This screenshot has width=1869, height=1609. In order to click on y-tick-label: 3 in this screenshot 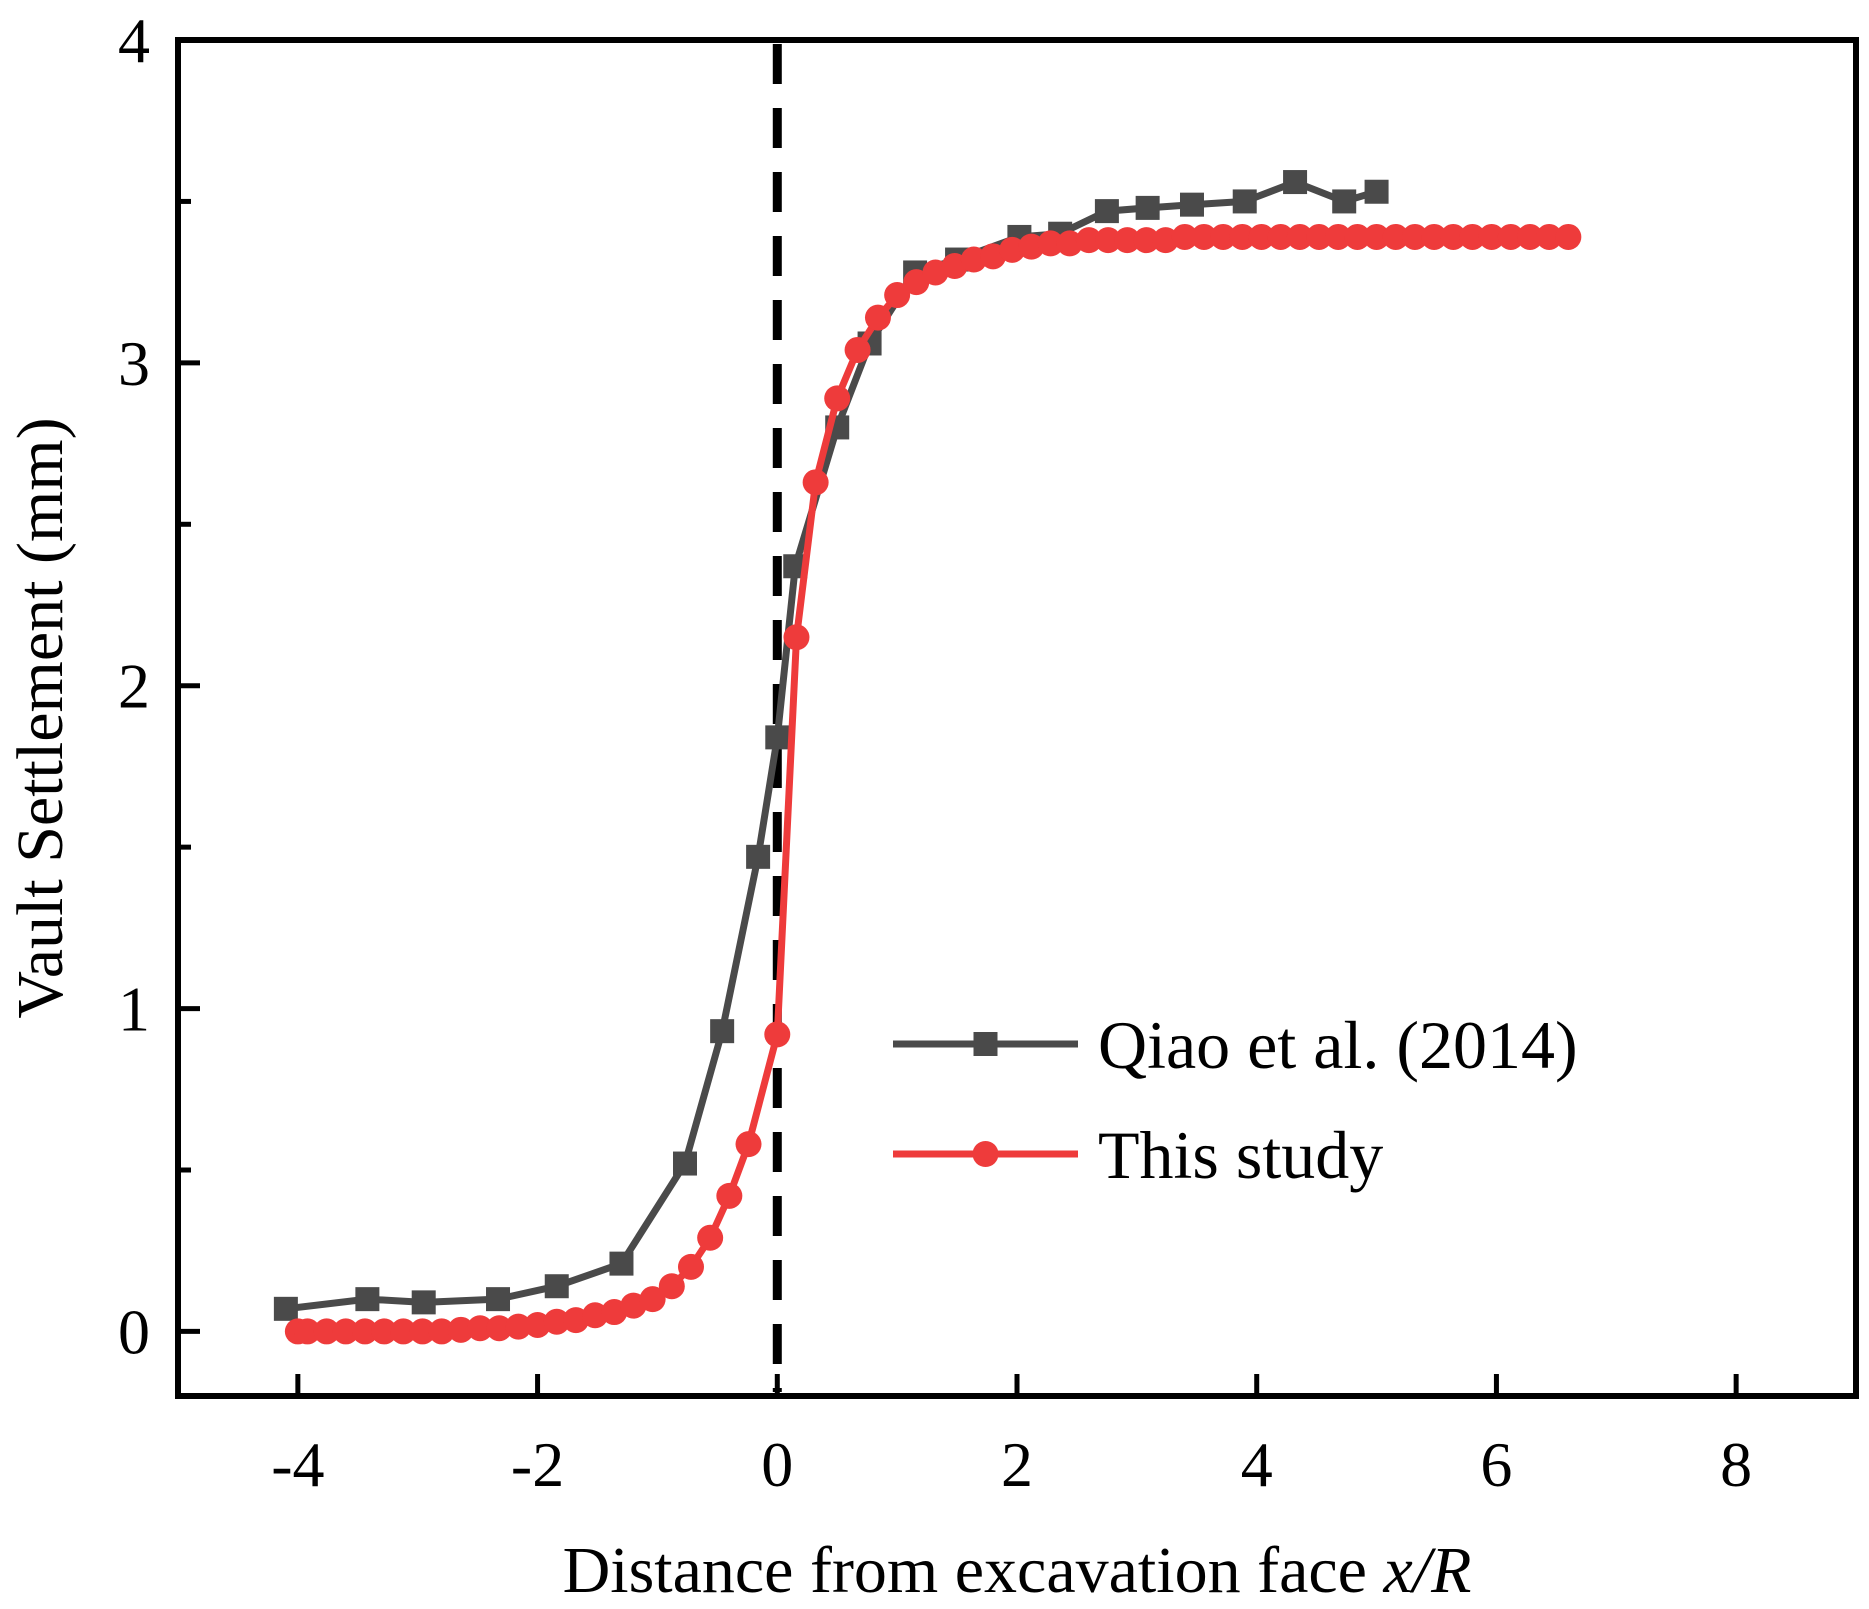, I will do `click(134, 363)`.